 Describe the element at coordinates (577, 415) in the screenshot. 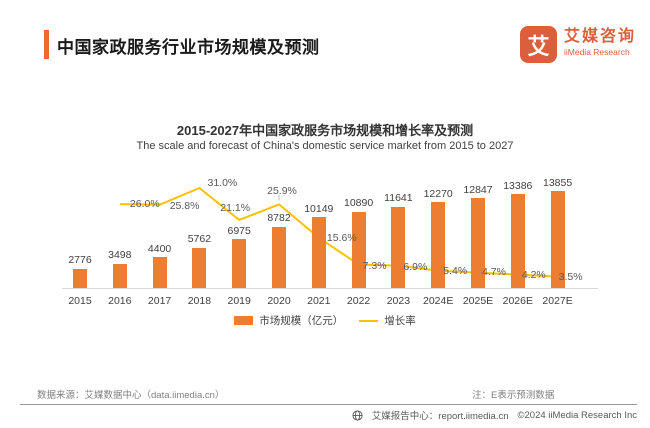

I see `copyright-text: ©2024 iiMedia Research Inc` at that location.